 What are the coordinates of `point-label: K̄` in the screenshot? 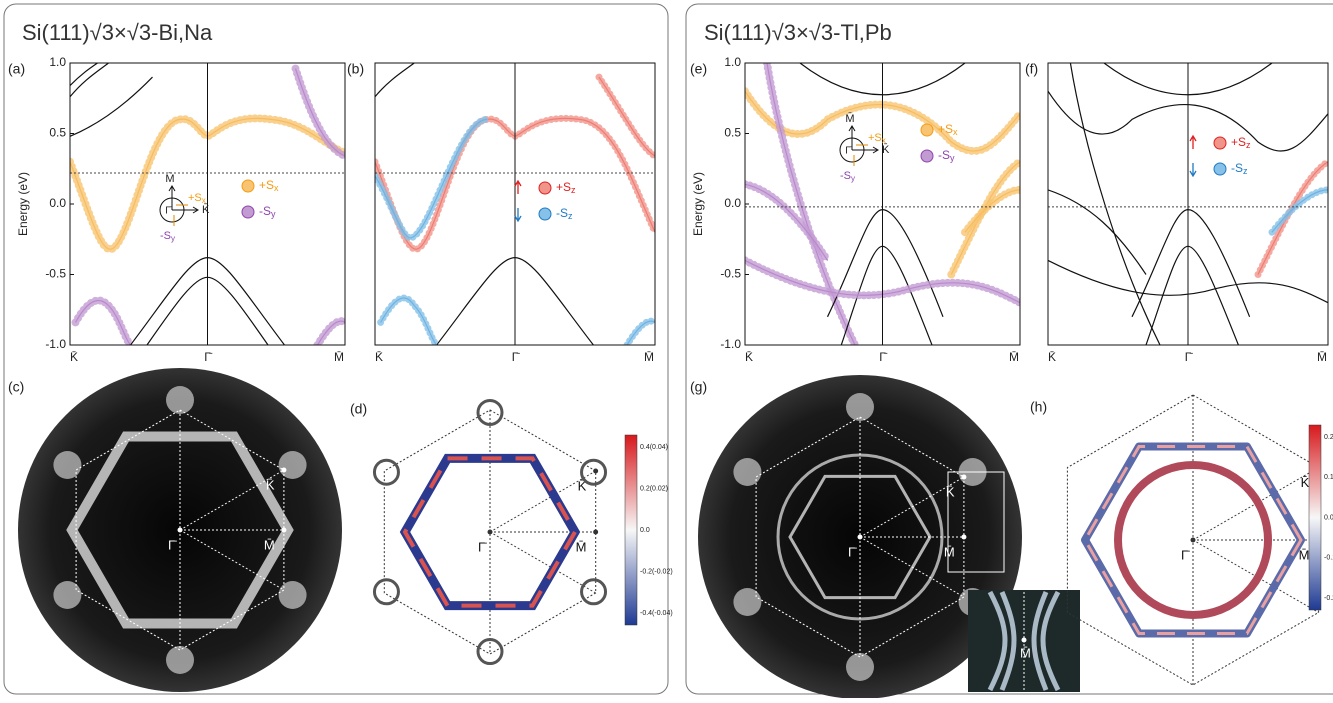 It's located at (270, 484).